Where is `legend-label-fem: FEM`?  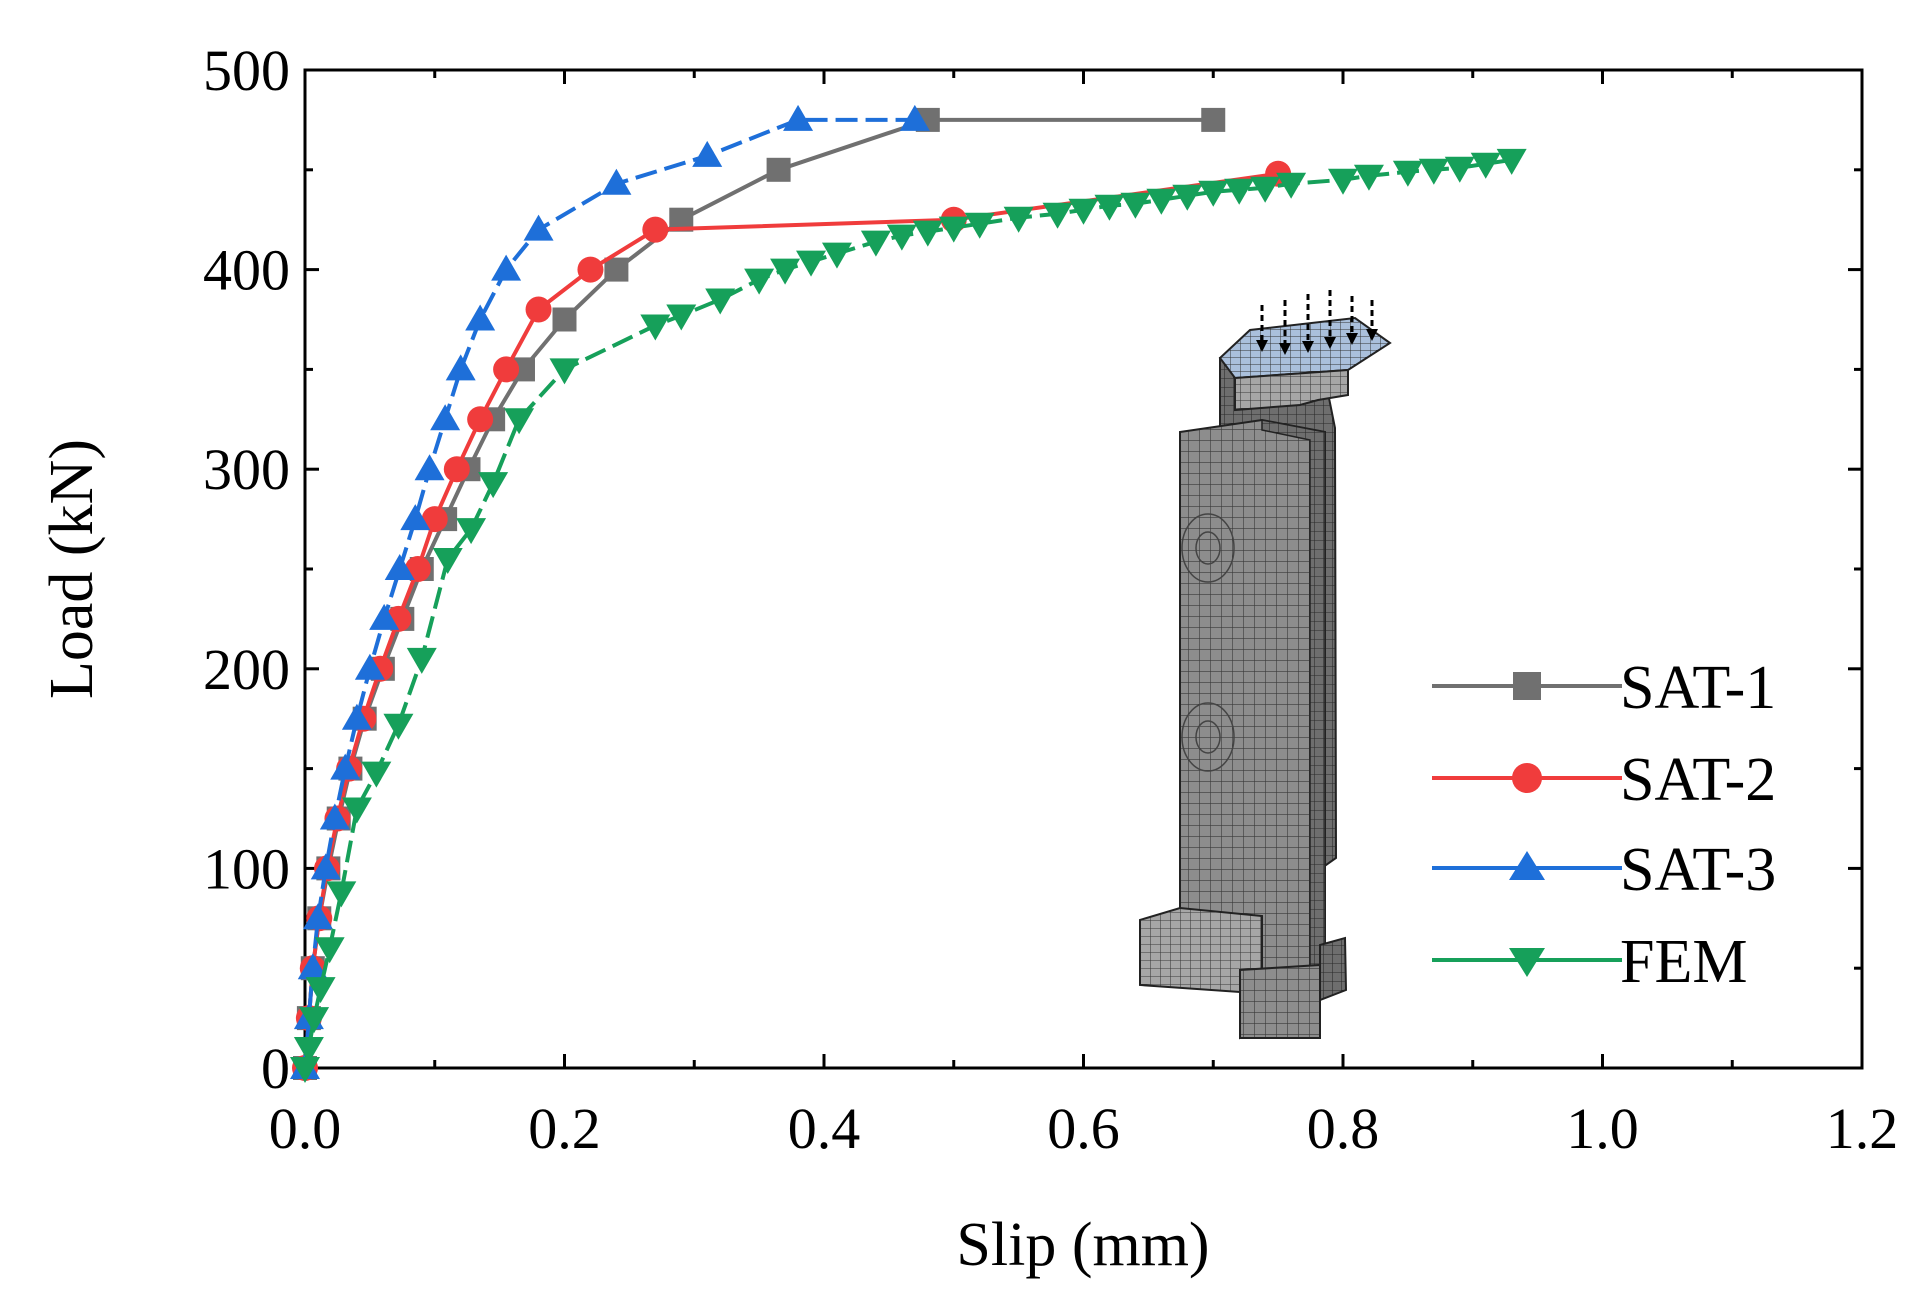
legend-label-fem: FEM is located at coordinates (1683, 962).